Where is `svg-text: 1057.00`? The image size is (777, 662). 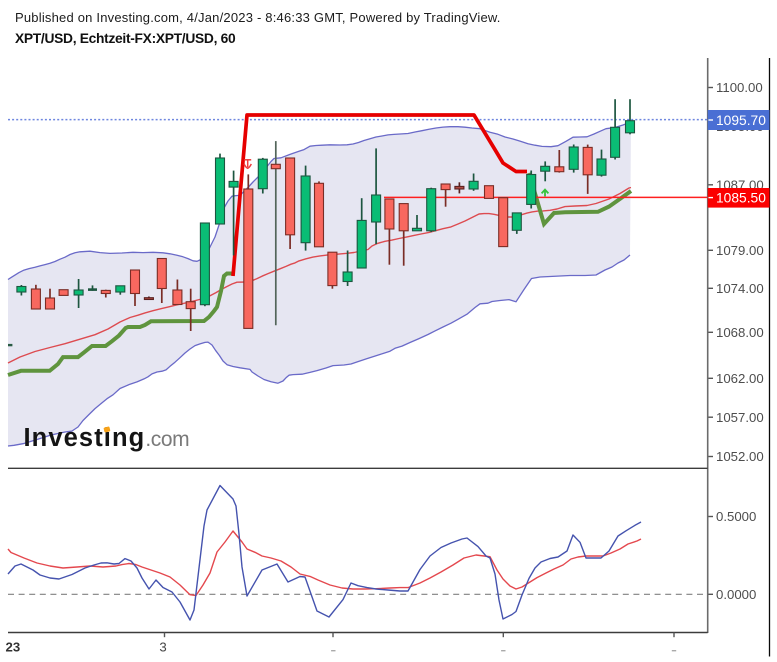
svg-text: 1057.00 is located at coordinates (740, 417).